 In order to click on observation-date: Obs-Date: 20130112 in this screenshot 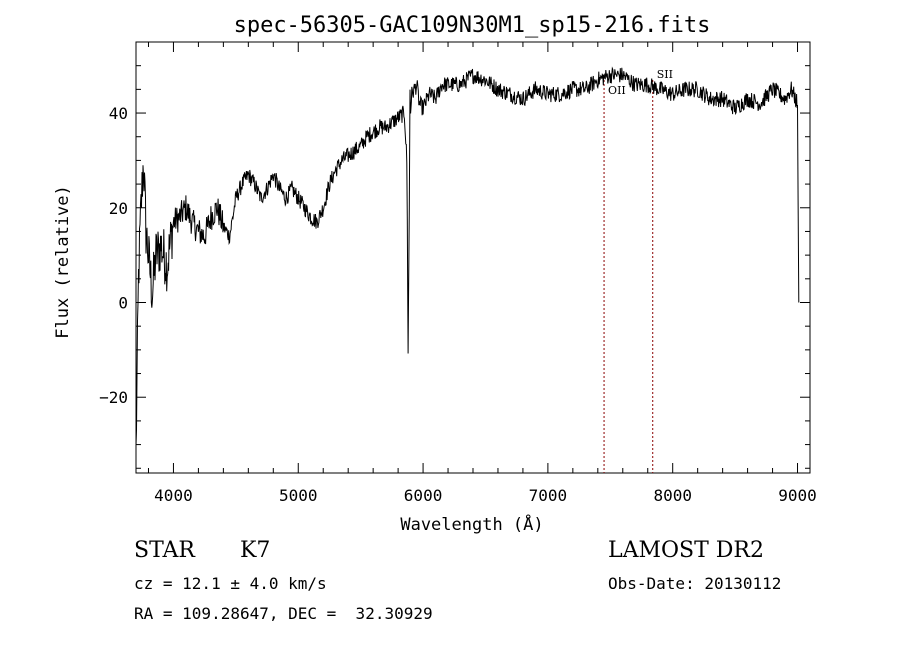, I will do `click(695, 583)`.